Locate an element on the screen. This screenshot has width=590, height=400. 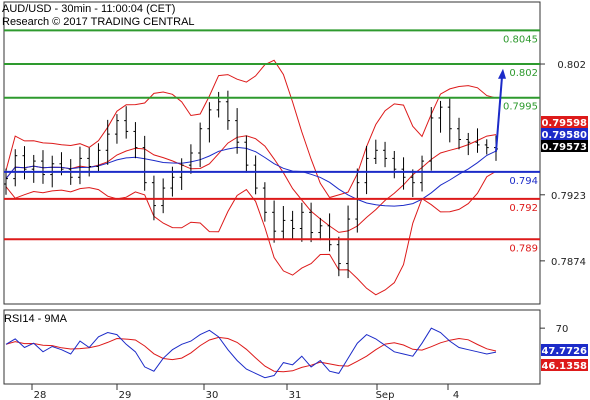
price-badge-label: 0.79580 is located at coordinates (564, 135).